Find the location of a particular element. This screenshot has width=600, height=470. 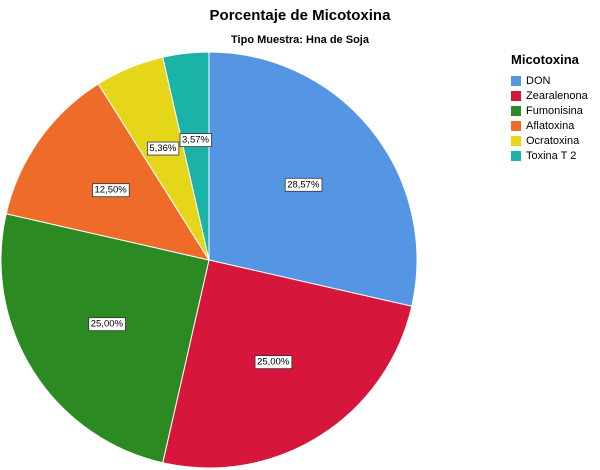

legend-item-toxina-t-2: Toxina T 2 is located at coordinates (555, 155).